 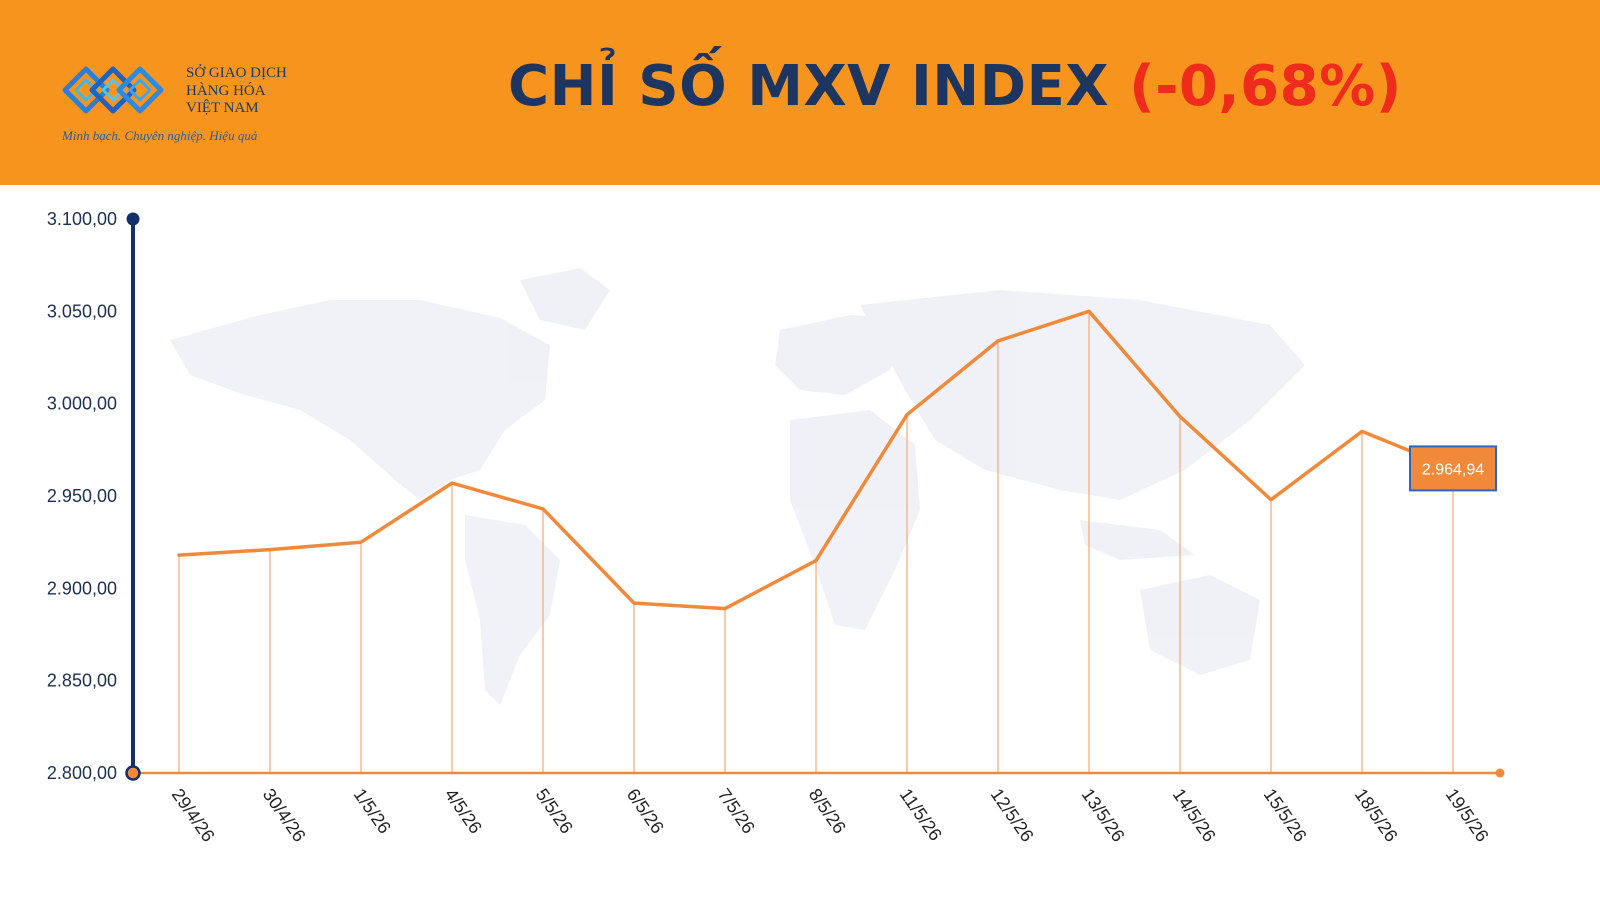 I want to click on x-tick-label-1: 29/4/26, so click(x=193, y=815).